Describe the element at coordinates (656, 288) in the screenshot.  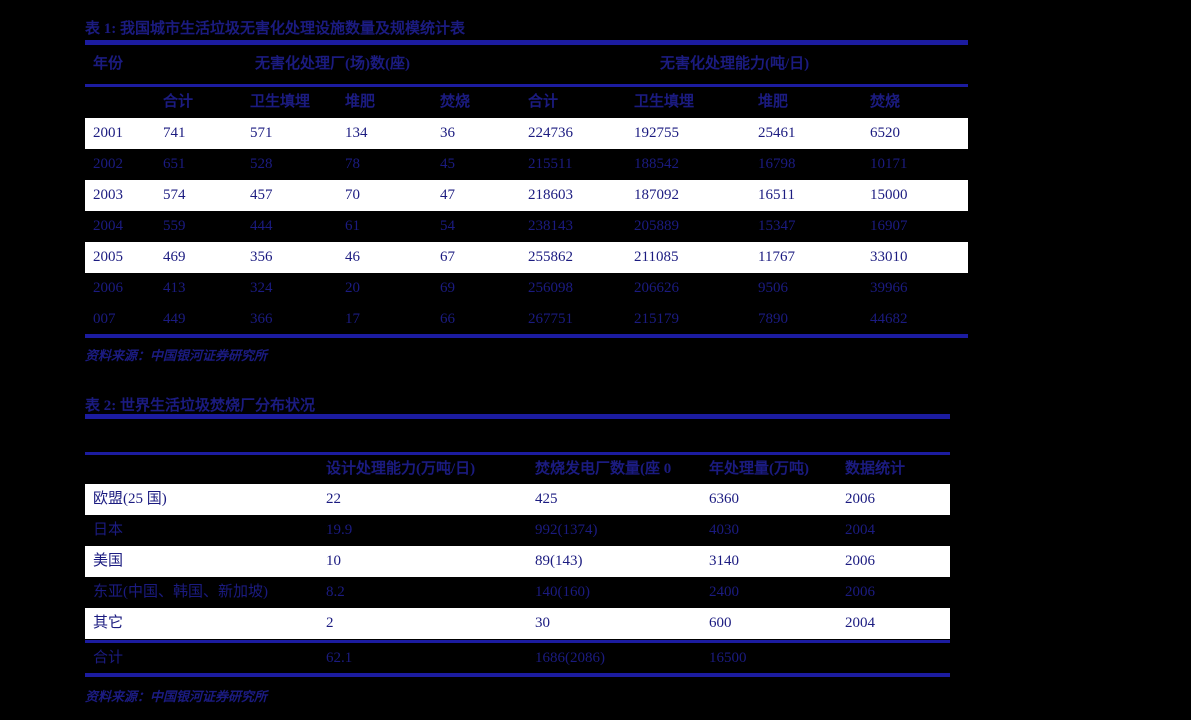
I see `table-cell: 206626` at that location.